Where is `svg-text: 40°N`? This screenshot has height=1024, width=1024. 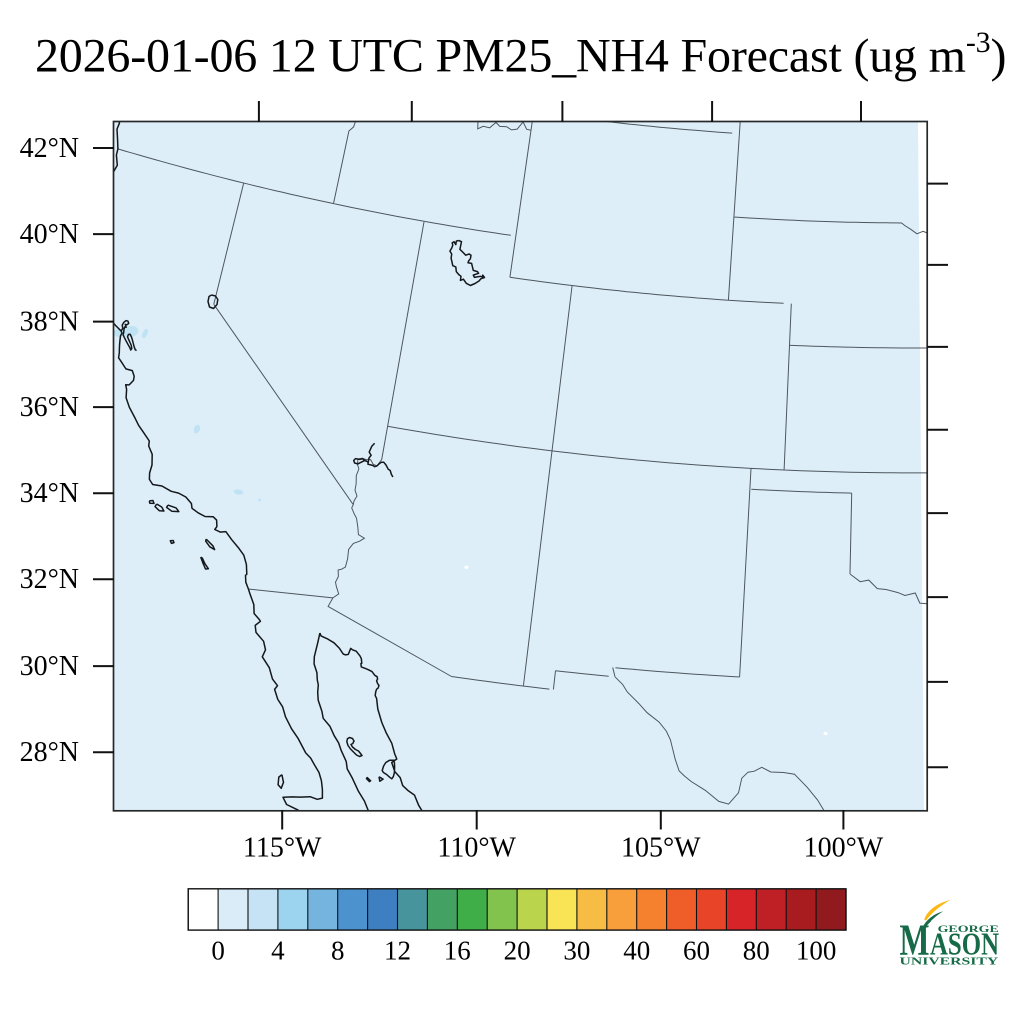
svg-text: 40°N is located at coordinates (49, 234).